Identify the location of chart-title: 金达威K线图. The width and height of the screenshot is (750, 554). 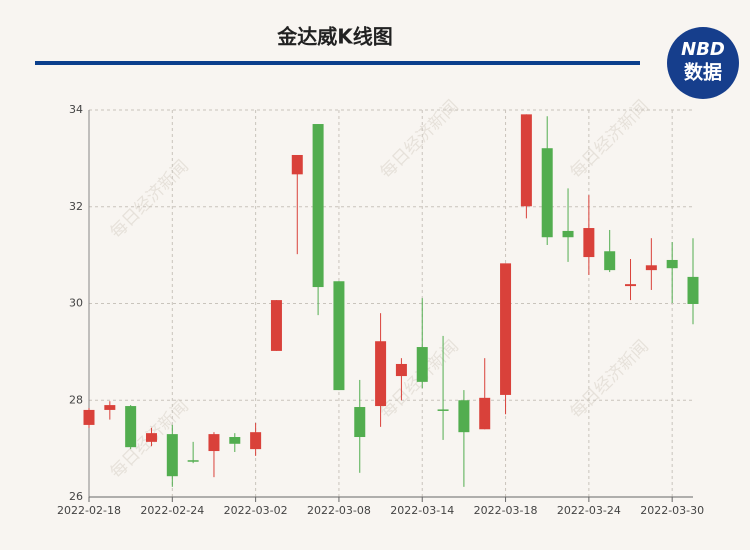
(334, 37).